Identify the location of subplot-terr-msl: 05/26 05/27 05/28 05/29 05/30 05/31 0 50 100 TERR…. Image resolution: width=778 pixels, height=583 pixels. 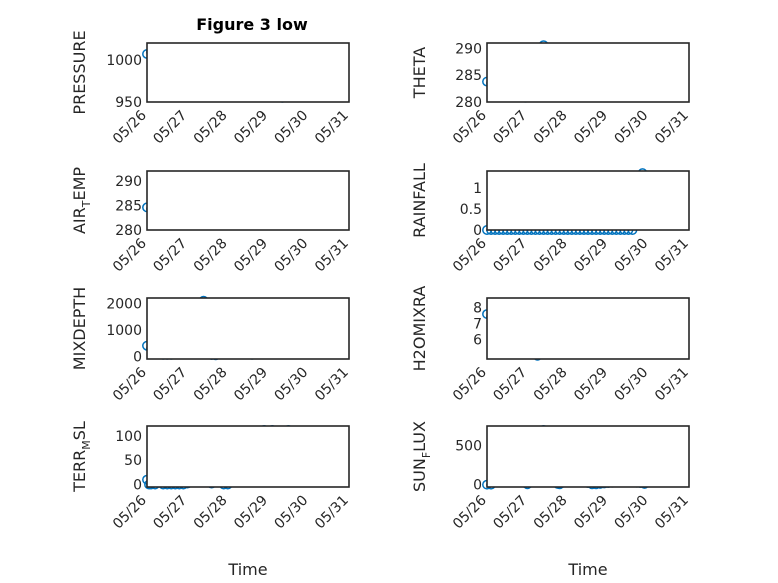
(211, 500).